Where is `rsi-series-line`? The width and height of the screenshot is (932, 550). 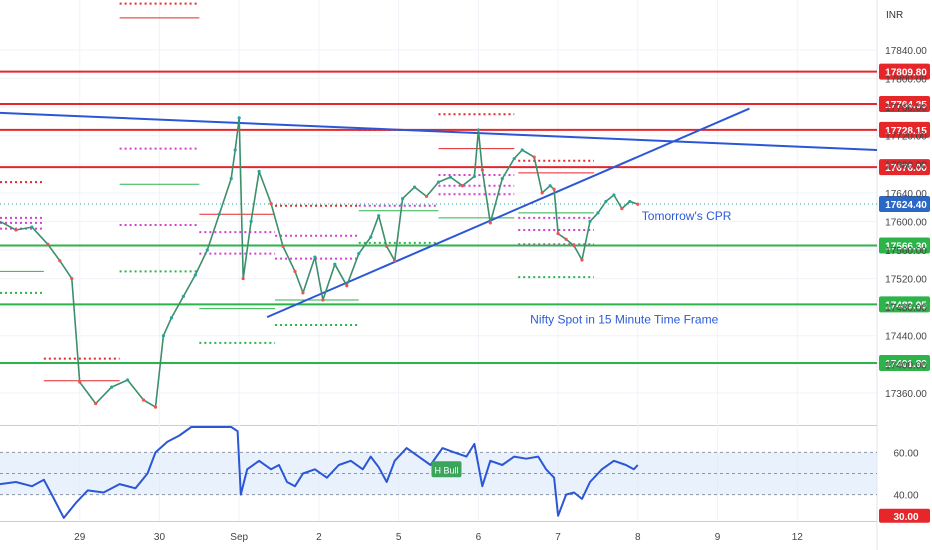
rsi-series-line is located at coordinates (319, 472).